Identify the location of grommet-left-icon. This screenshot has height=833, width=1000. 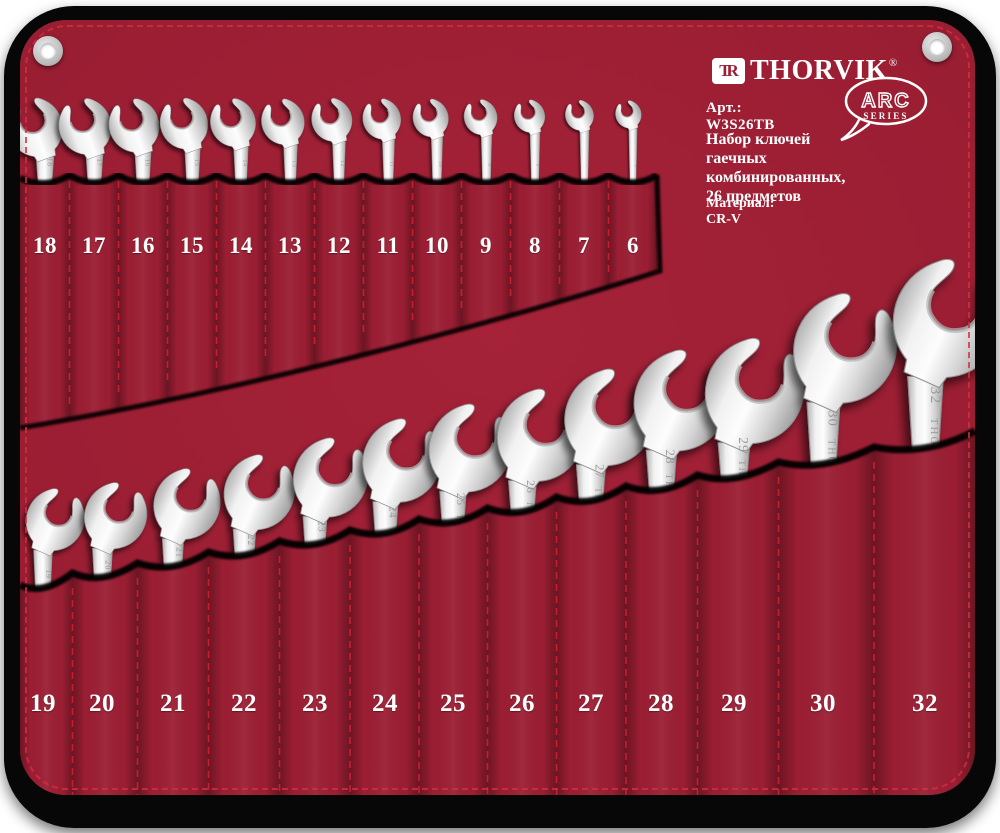
(48, 51).